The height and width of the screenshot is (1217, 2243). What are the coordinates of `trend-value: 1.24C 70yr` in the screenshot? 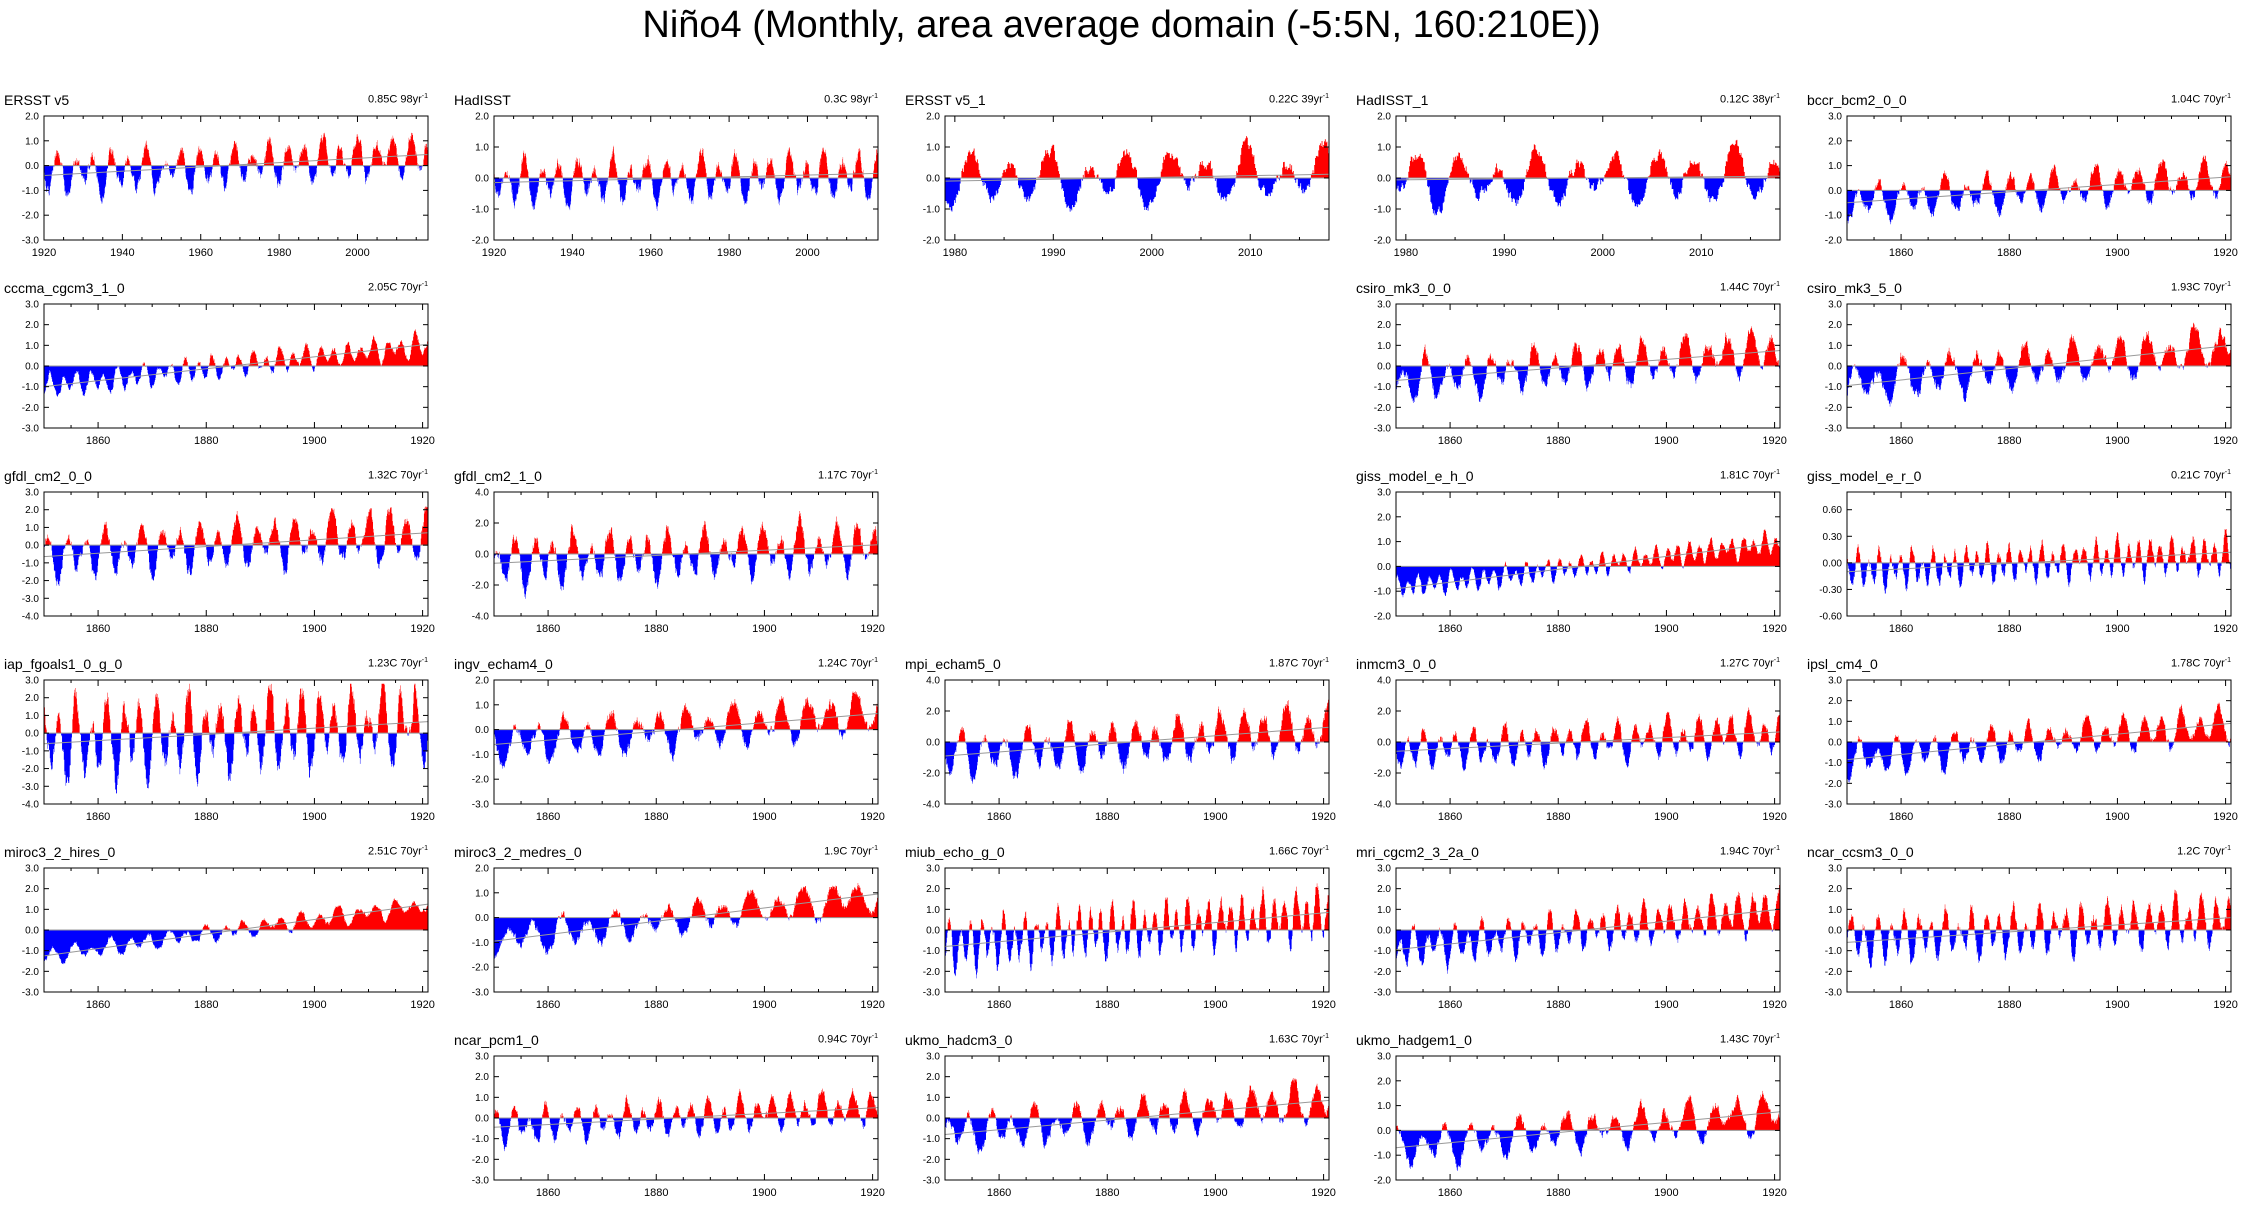 It's located at (844, 663).